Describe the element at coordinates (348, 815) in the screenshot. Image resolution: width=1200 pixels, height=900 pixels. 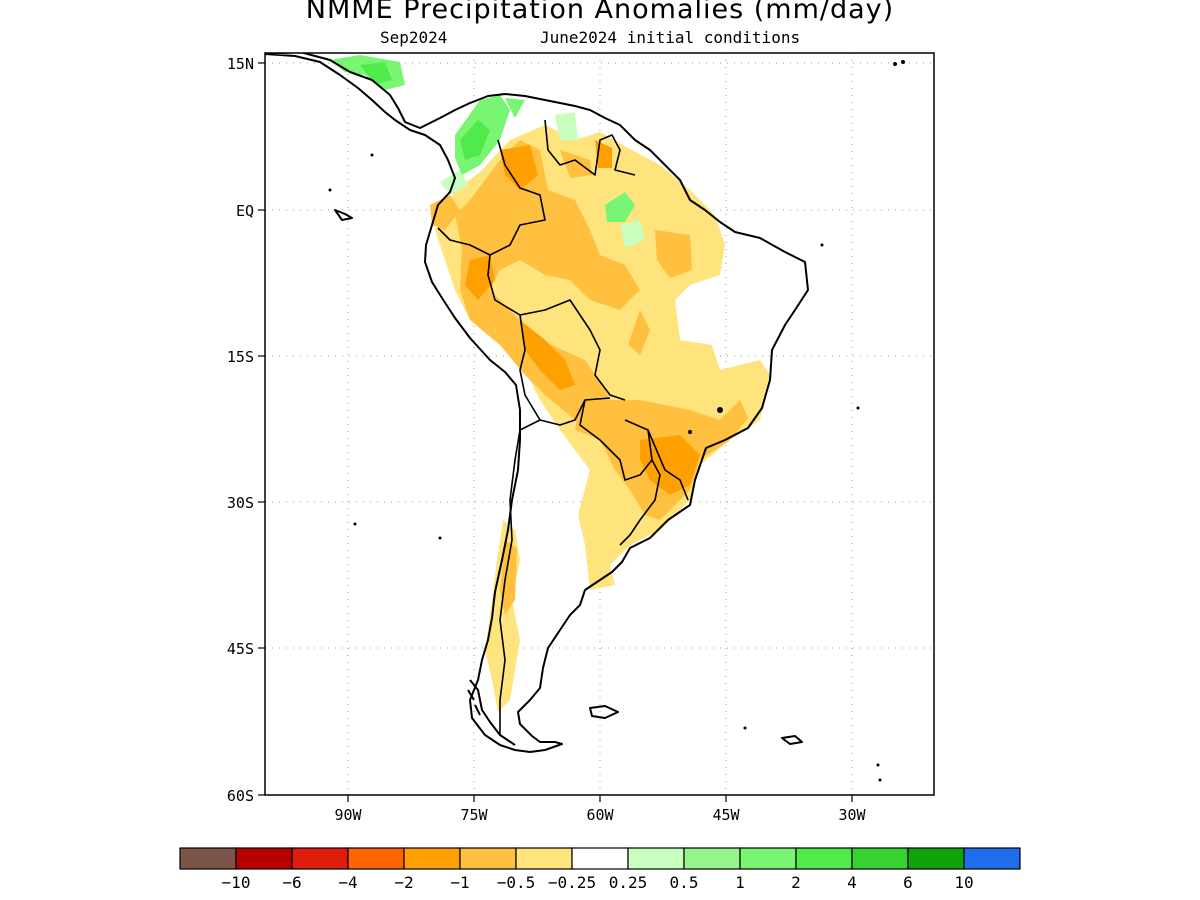
I see `lon-label: 90W` at that location.